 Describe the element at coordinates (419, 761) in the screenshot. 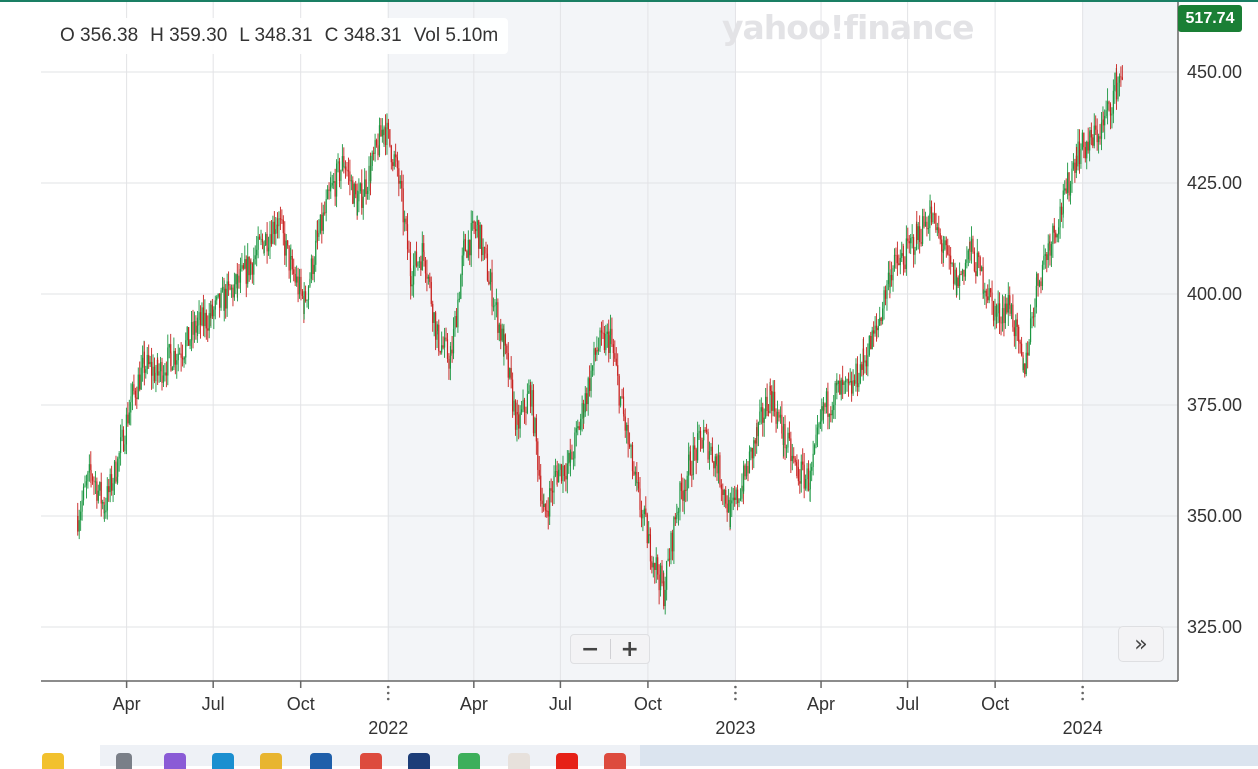

I see `app-icon` at that location.